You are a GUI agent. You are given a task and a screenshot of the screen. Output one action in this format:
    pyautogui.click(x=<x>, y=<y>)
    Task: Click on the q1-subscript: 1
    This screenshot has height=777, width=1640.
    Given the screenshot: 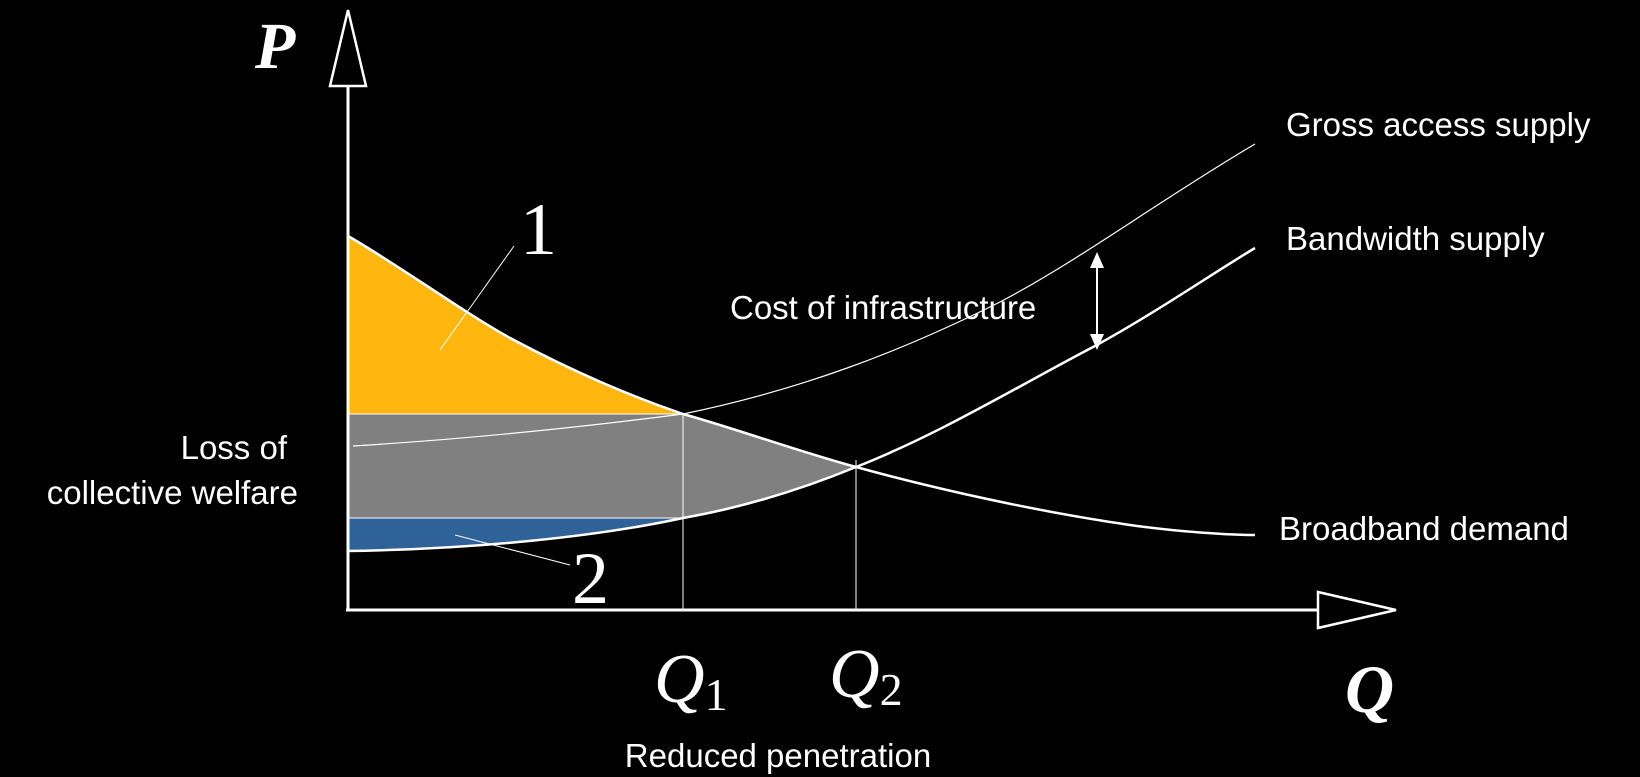 What is the action you would take?
    pyautogui.click(x=716, y=694)
    